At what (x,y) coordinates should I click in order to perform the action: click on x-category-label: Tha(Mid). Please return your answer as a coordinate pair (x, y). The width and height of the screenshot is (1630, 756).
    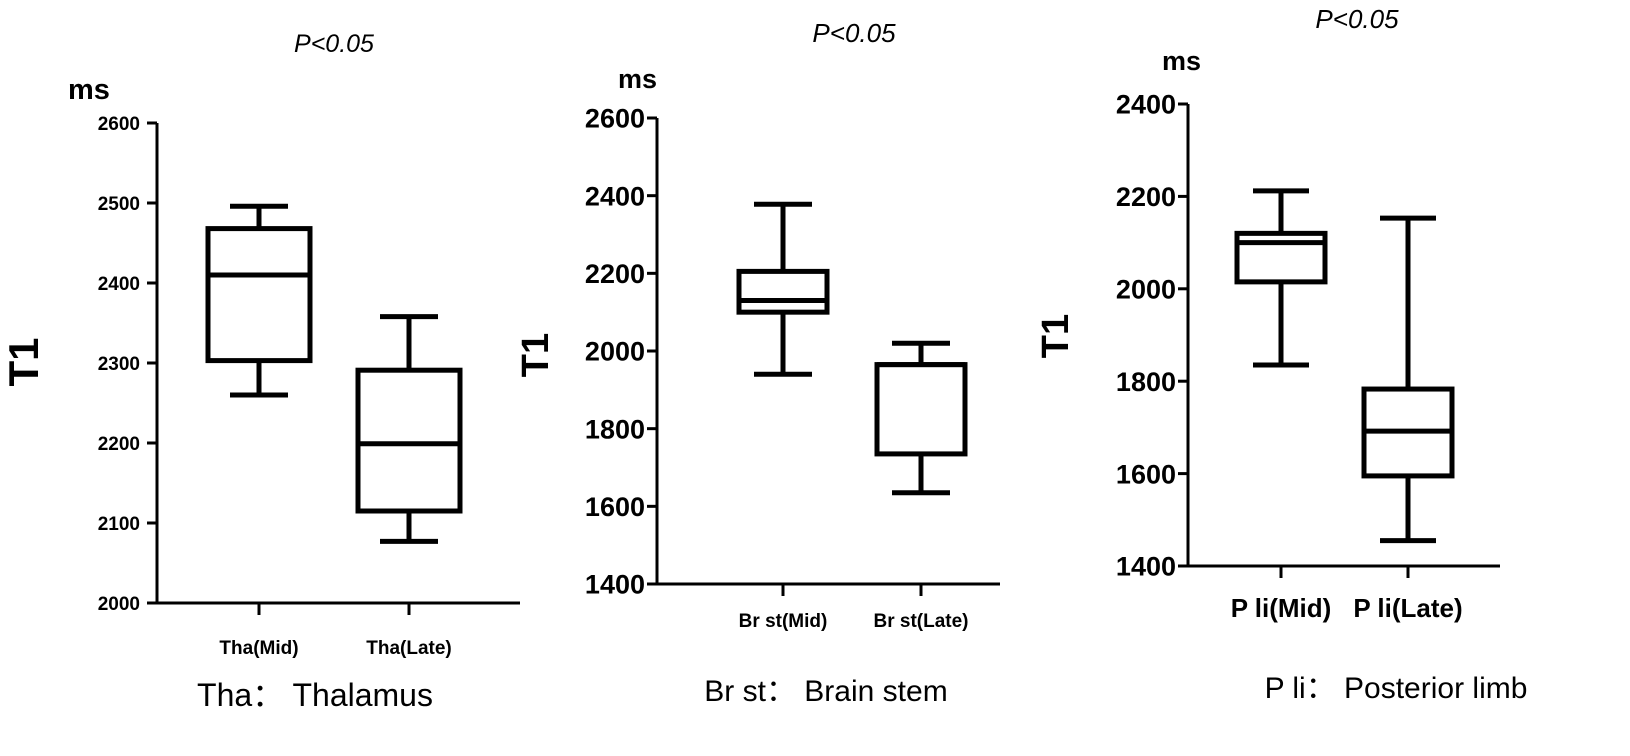
    Looking at the image, I should click on (258, 648).